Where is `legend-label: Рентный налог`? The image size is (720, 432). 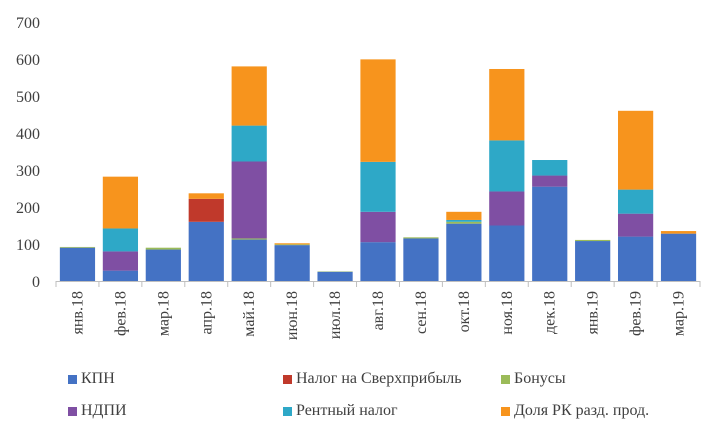 legend-label: Рентный налог is located at coordinates (347, 410).